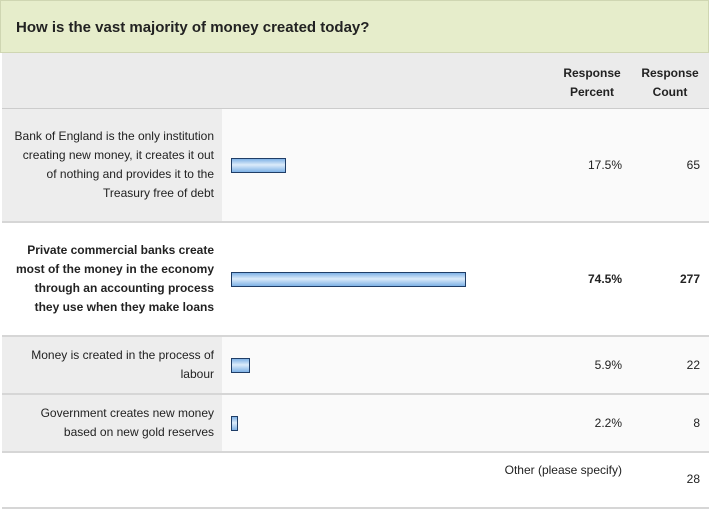  I want to click on response-percent: 2.2%, so click(608, 422).